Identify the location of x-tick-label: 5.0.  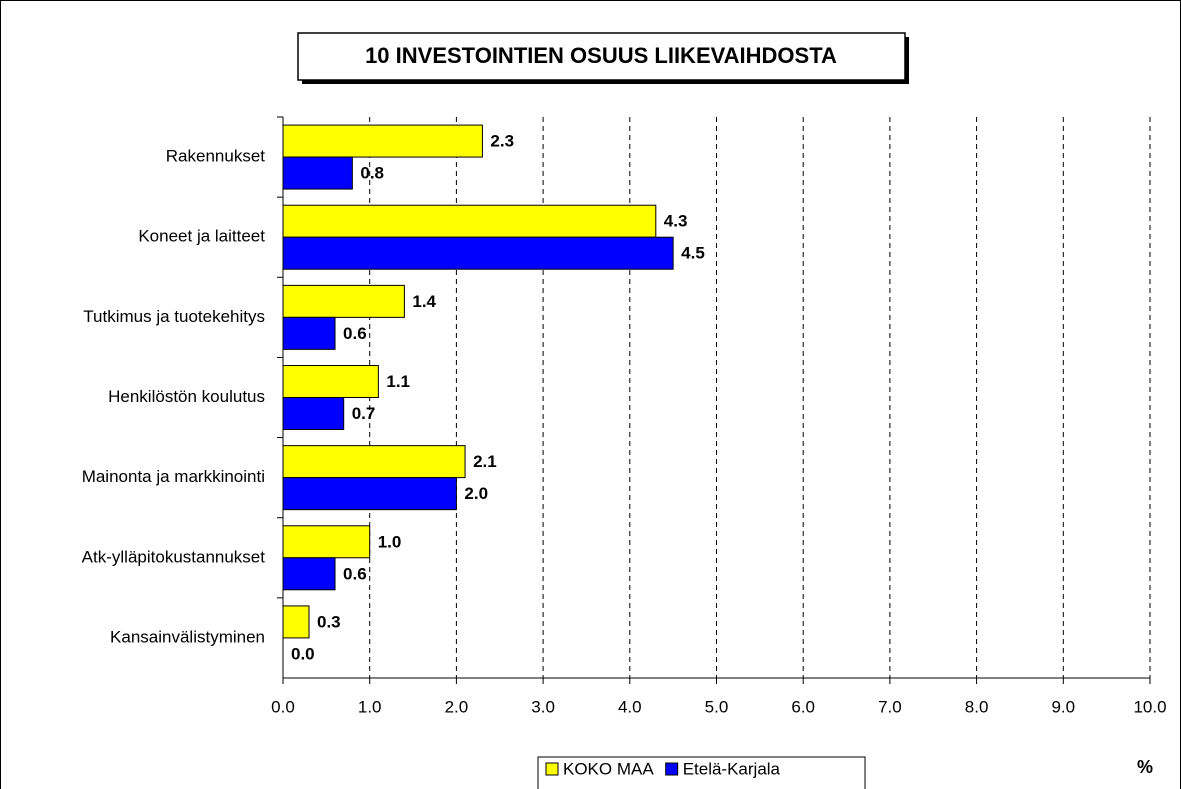
(717, 706).